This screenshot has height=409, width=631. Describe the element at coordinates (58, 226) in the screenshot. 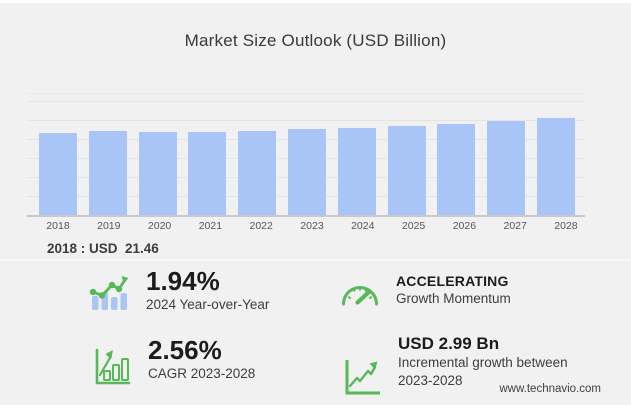

I see `x-tick-label: 2018` at that location.